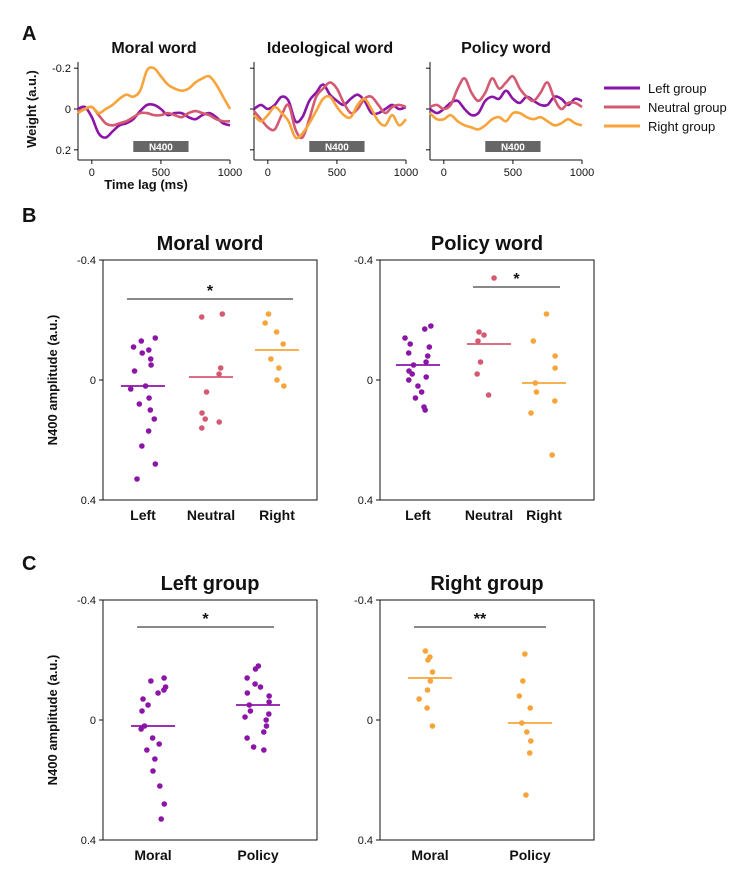  Describe the element at coordinates (146, 184) in the screenshot. I see `x-axis-label: Time lag (ms)` at that location.